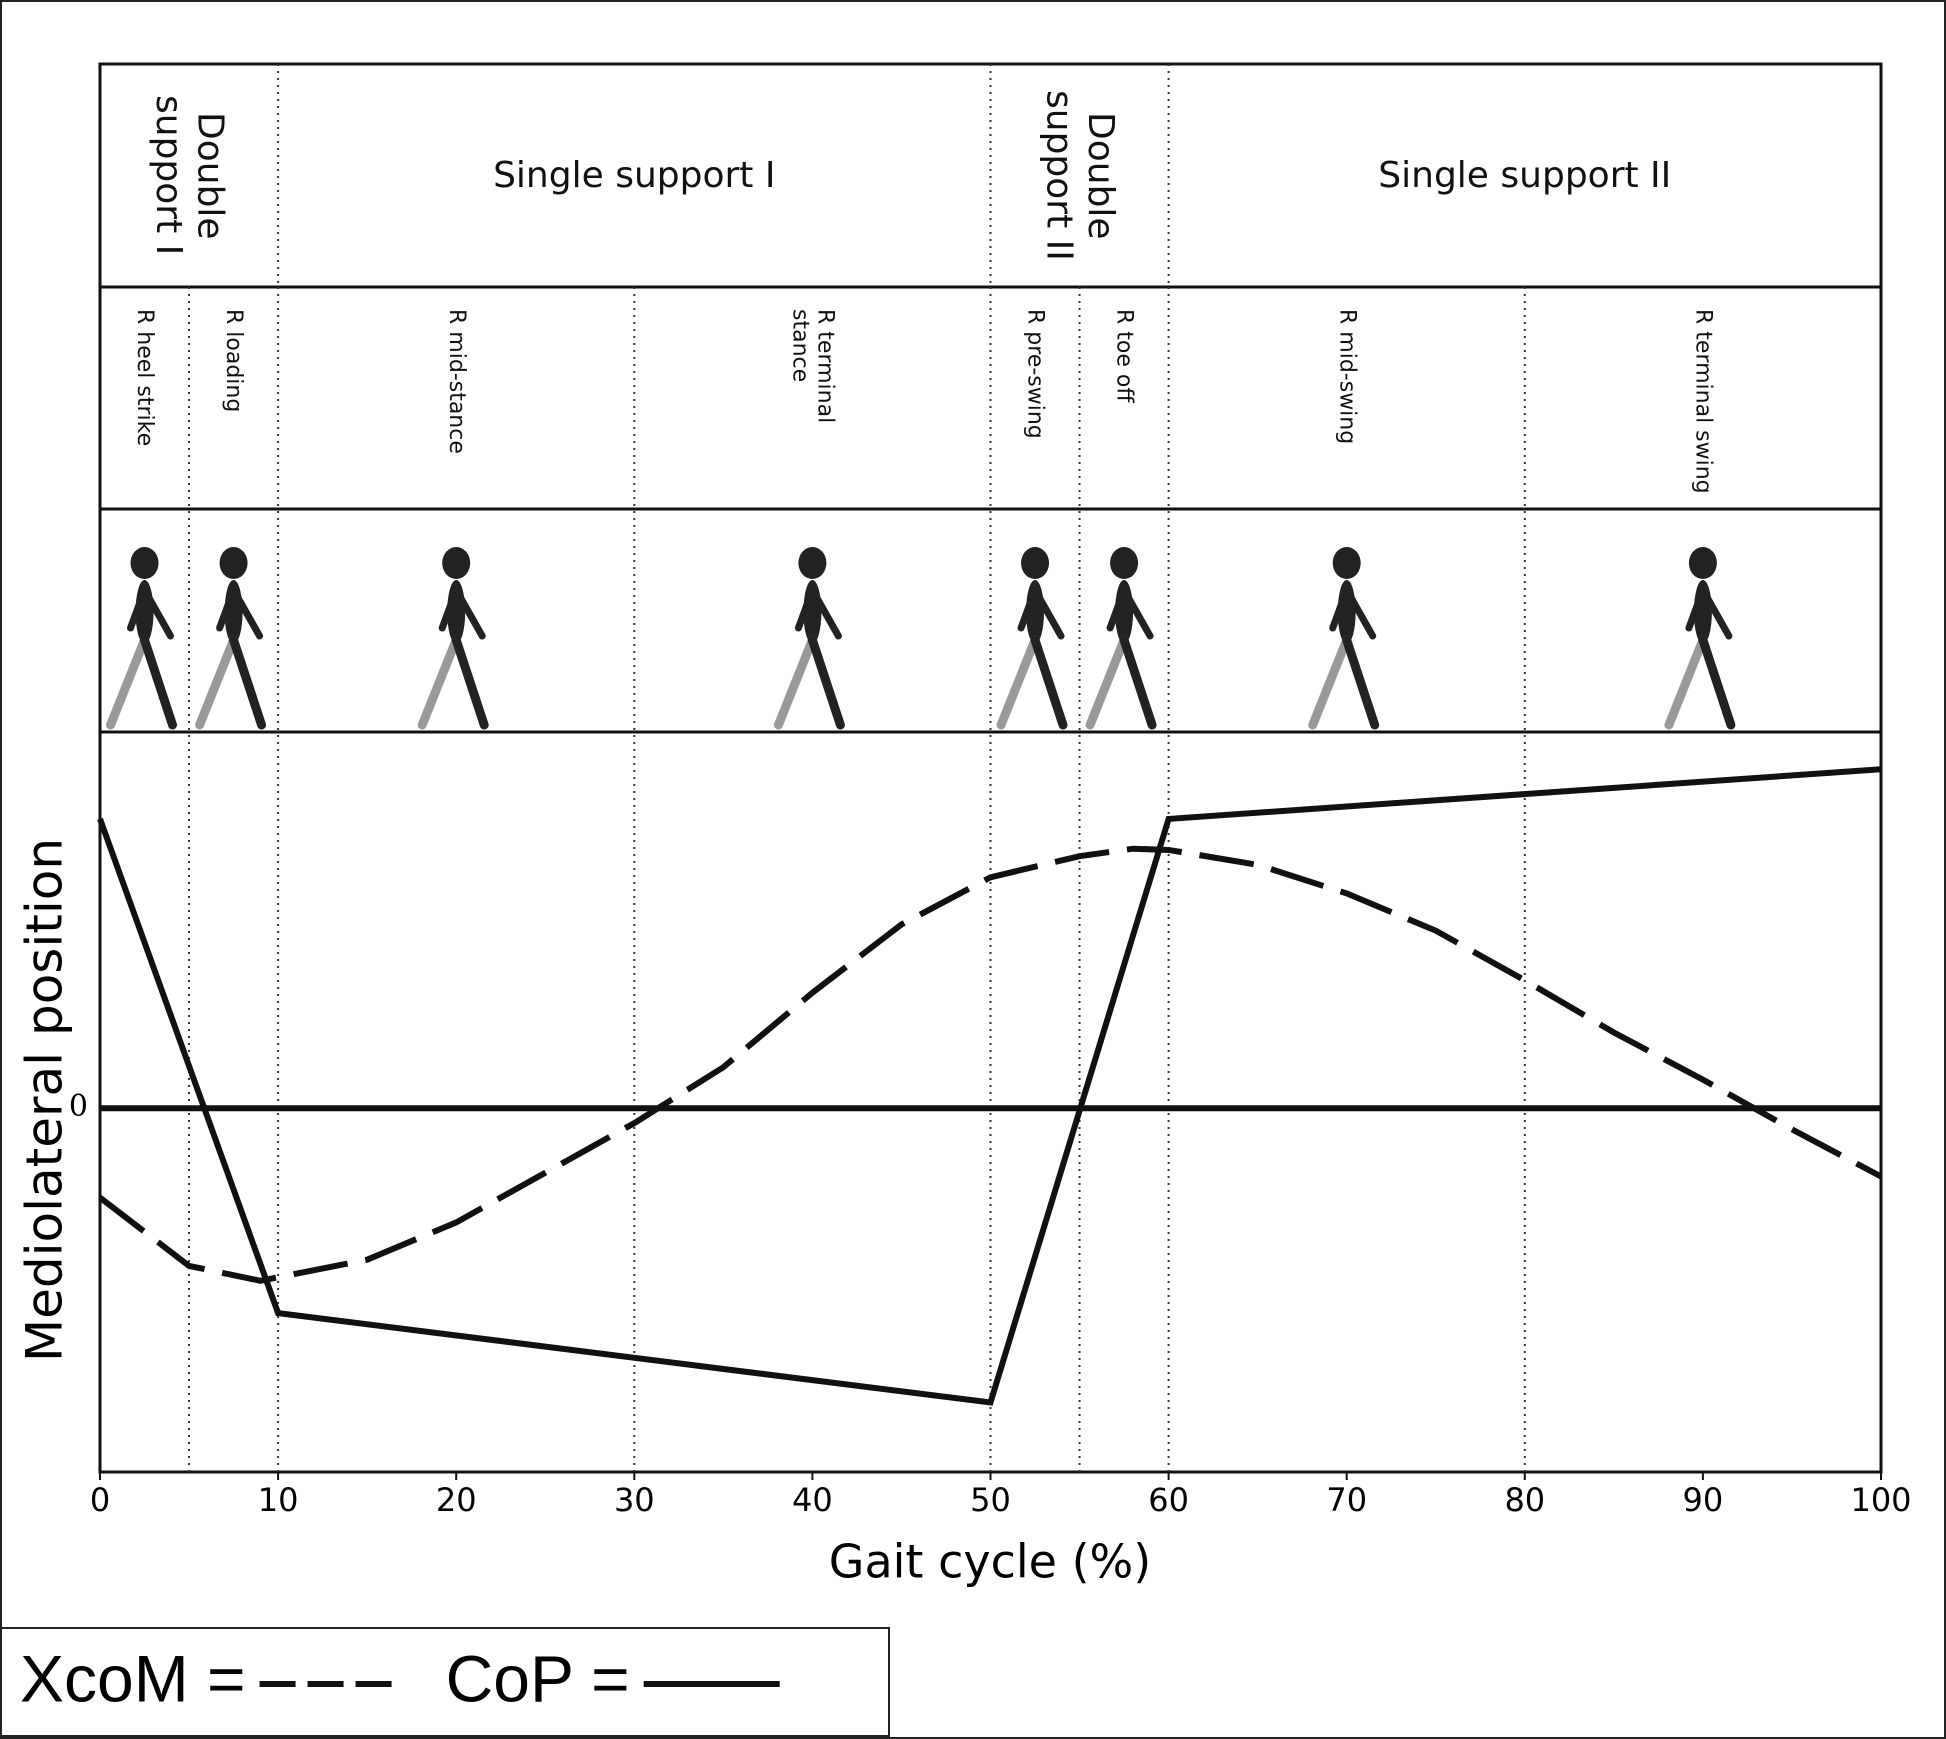  Describe the element at coordinates (1124, 356) in the screenshot. I see `gait-phase-text: R toe off` at that location.